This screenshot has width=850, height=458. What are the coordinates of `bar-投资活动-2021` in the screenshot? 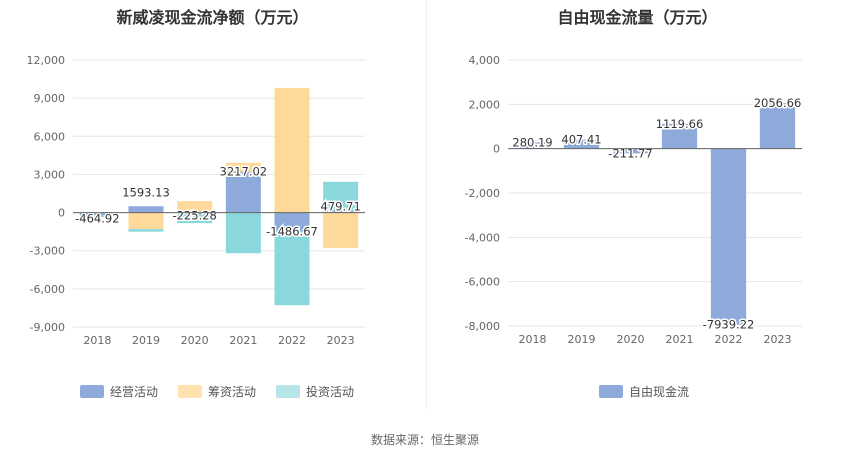 It's located at (243, 233).